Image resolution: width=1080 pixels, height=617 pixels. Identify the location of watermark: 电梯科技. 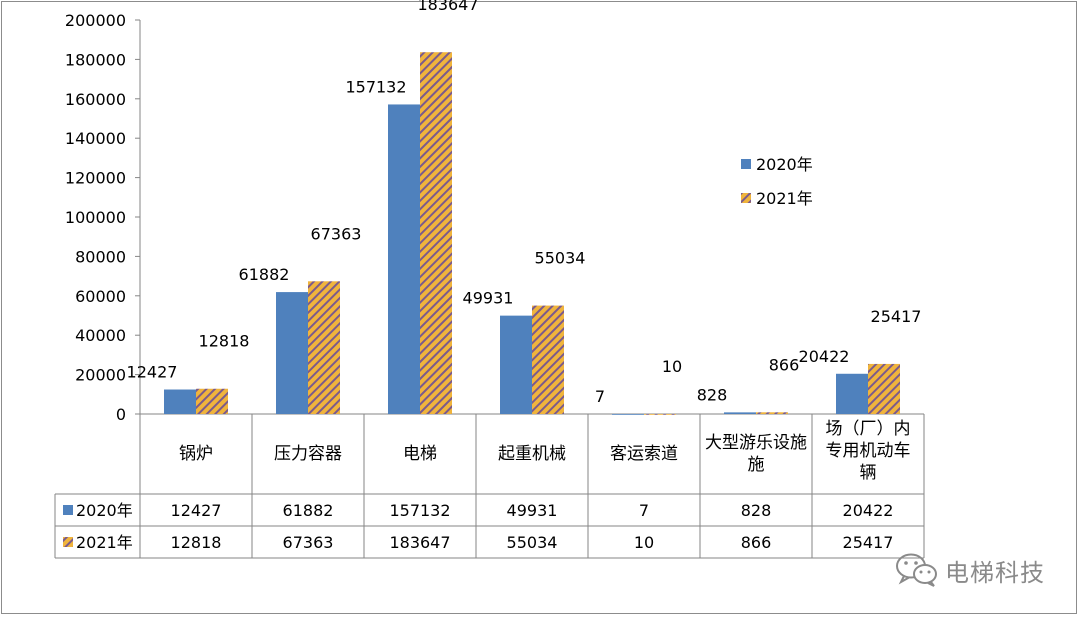
(970, 570).